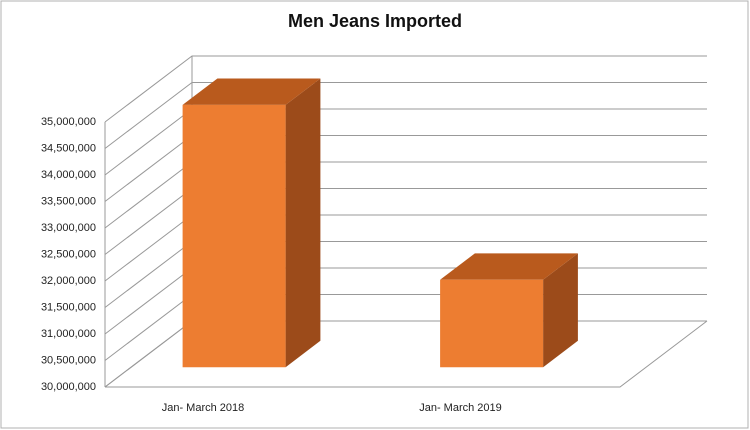 The height and width of the screenshot is (430, 750). What do you see at coordinates (68, 201) in the screenshot?
I see `y-tick-label: 33,500,000` at bounding box center [68, 201].